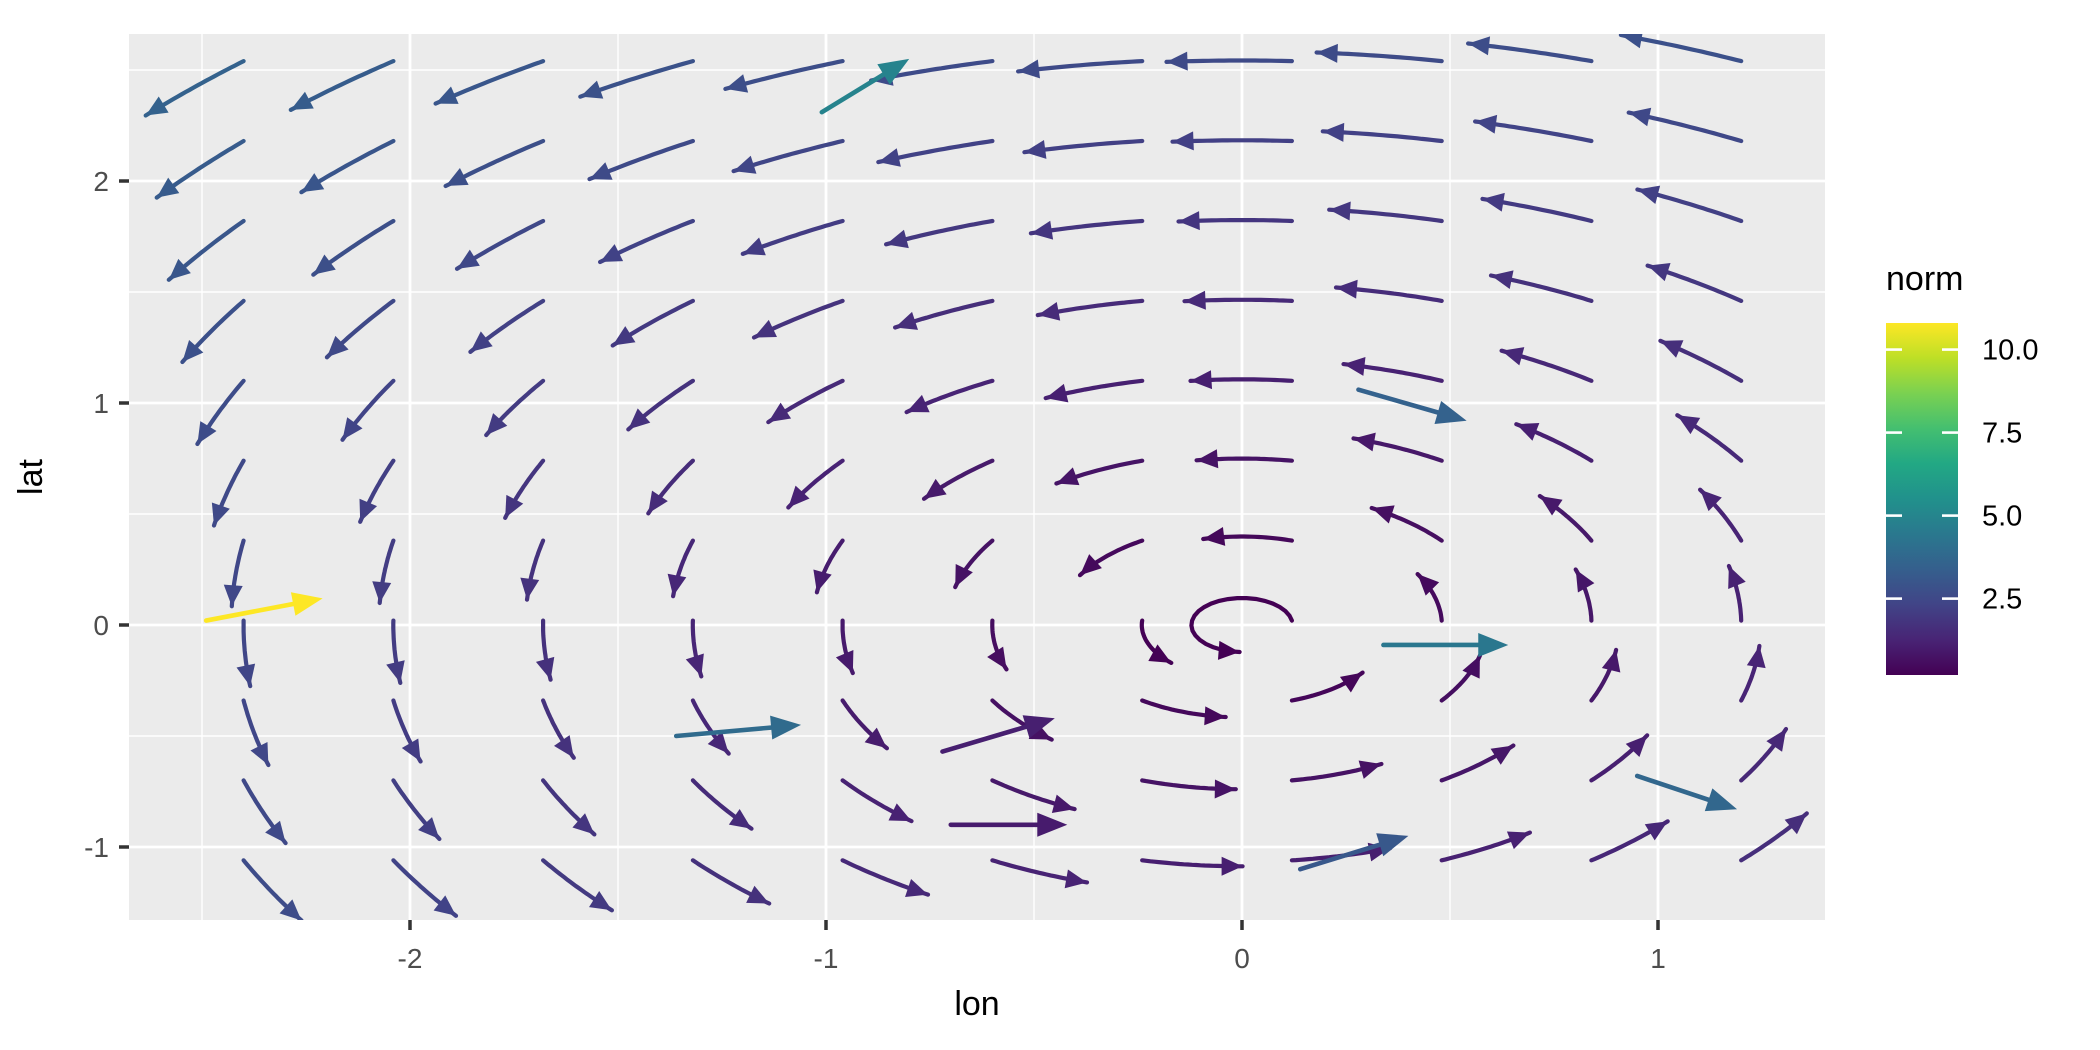 Image resolution: width=2100 pixels, height=1050 pixels. I want to click on x-axis-title: lon, so click(976, 1004).